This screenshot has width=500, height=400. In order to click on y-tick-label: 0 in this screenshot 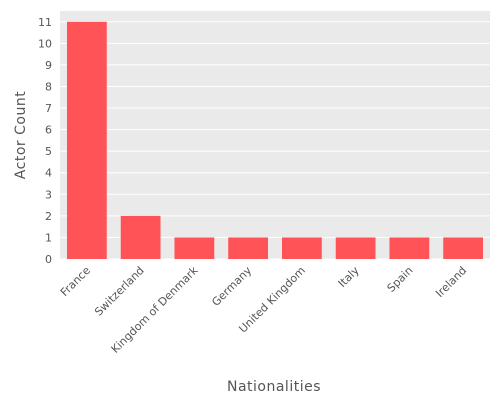, I will do `click(48, 259)`.